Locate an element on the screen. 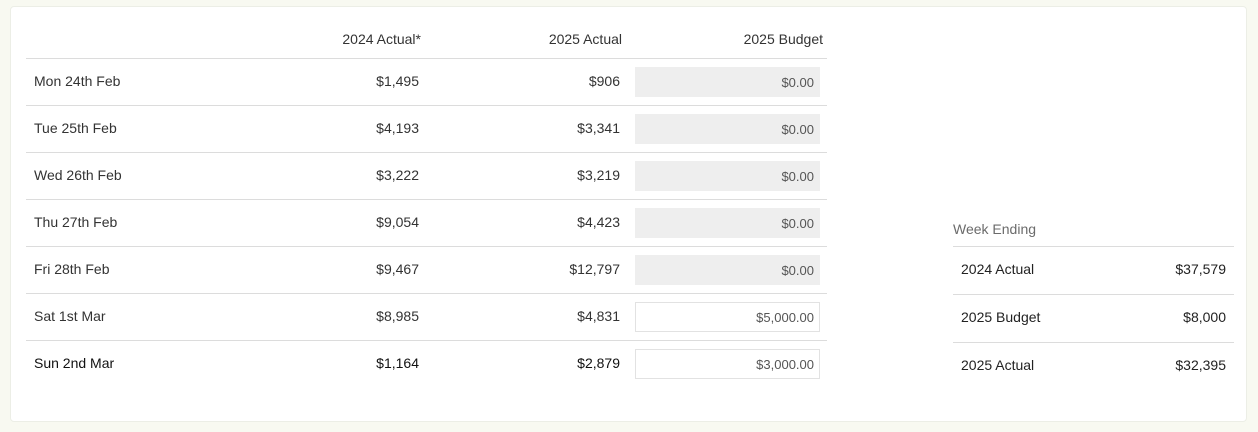 The width and height of the screenshot is (1258, 432). row-2024-actual: $9,054 is located at coordinates (397, 222).